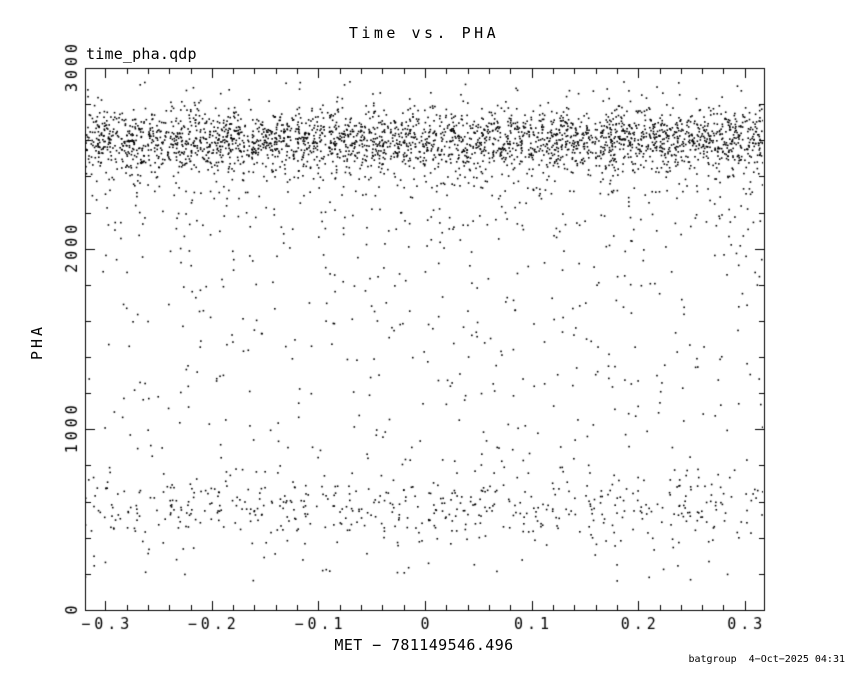  Describe the element at coordinates (37, 342) in the screenshot. I see `y-axis-label: PHA` at that location.